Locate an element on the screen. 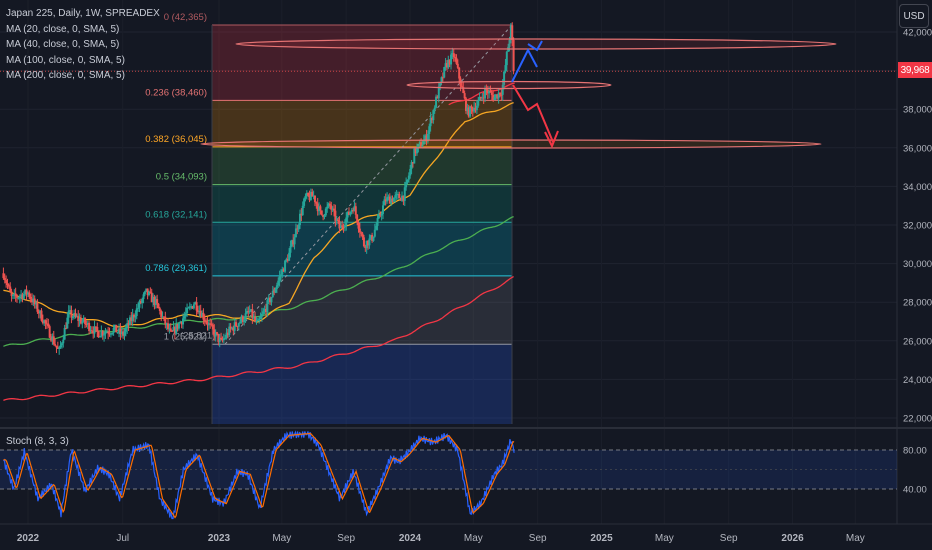 Image resolution: width=932 pixels, height=550 pixels. trend-drawings is located at coordinates (518, 93).